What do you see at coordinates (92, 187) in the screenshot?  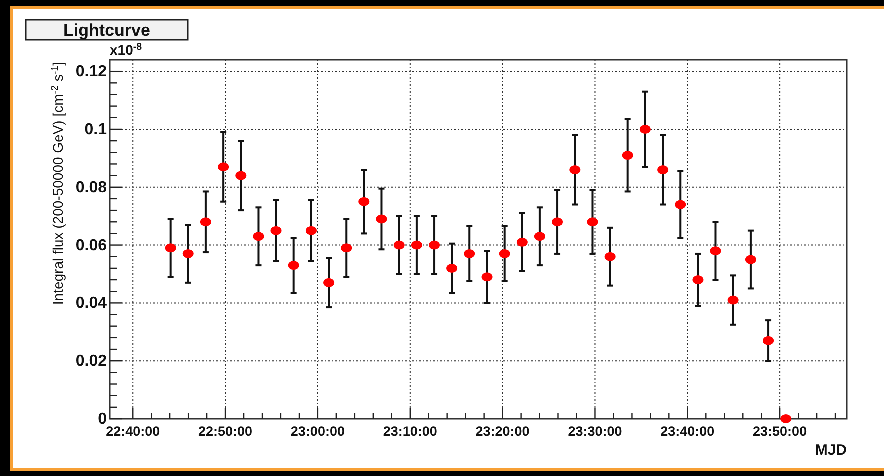 I see `y-tick-label: 0.08` at bounding box center [92, 187].